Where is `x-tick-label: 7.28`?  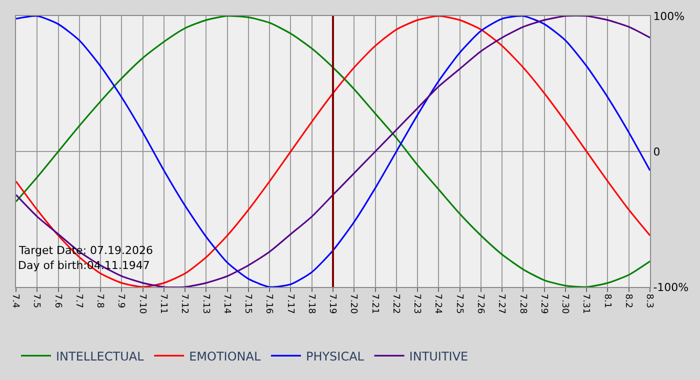
x-tick-label: 7.28 is located at coordinates (522, 304).